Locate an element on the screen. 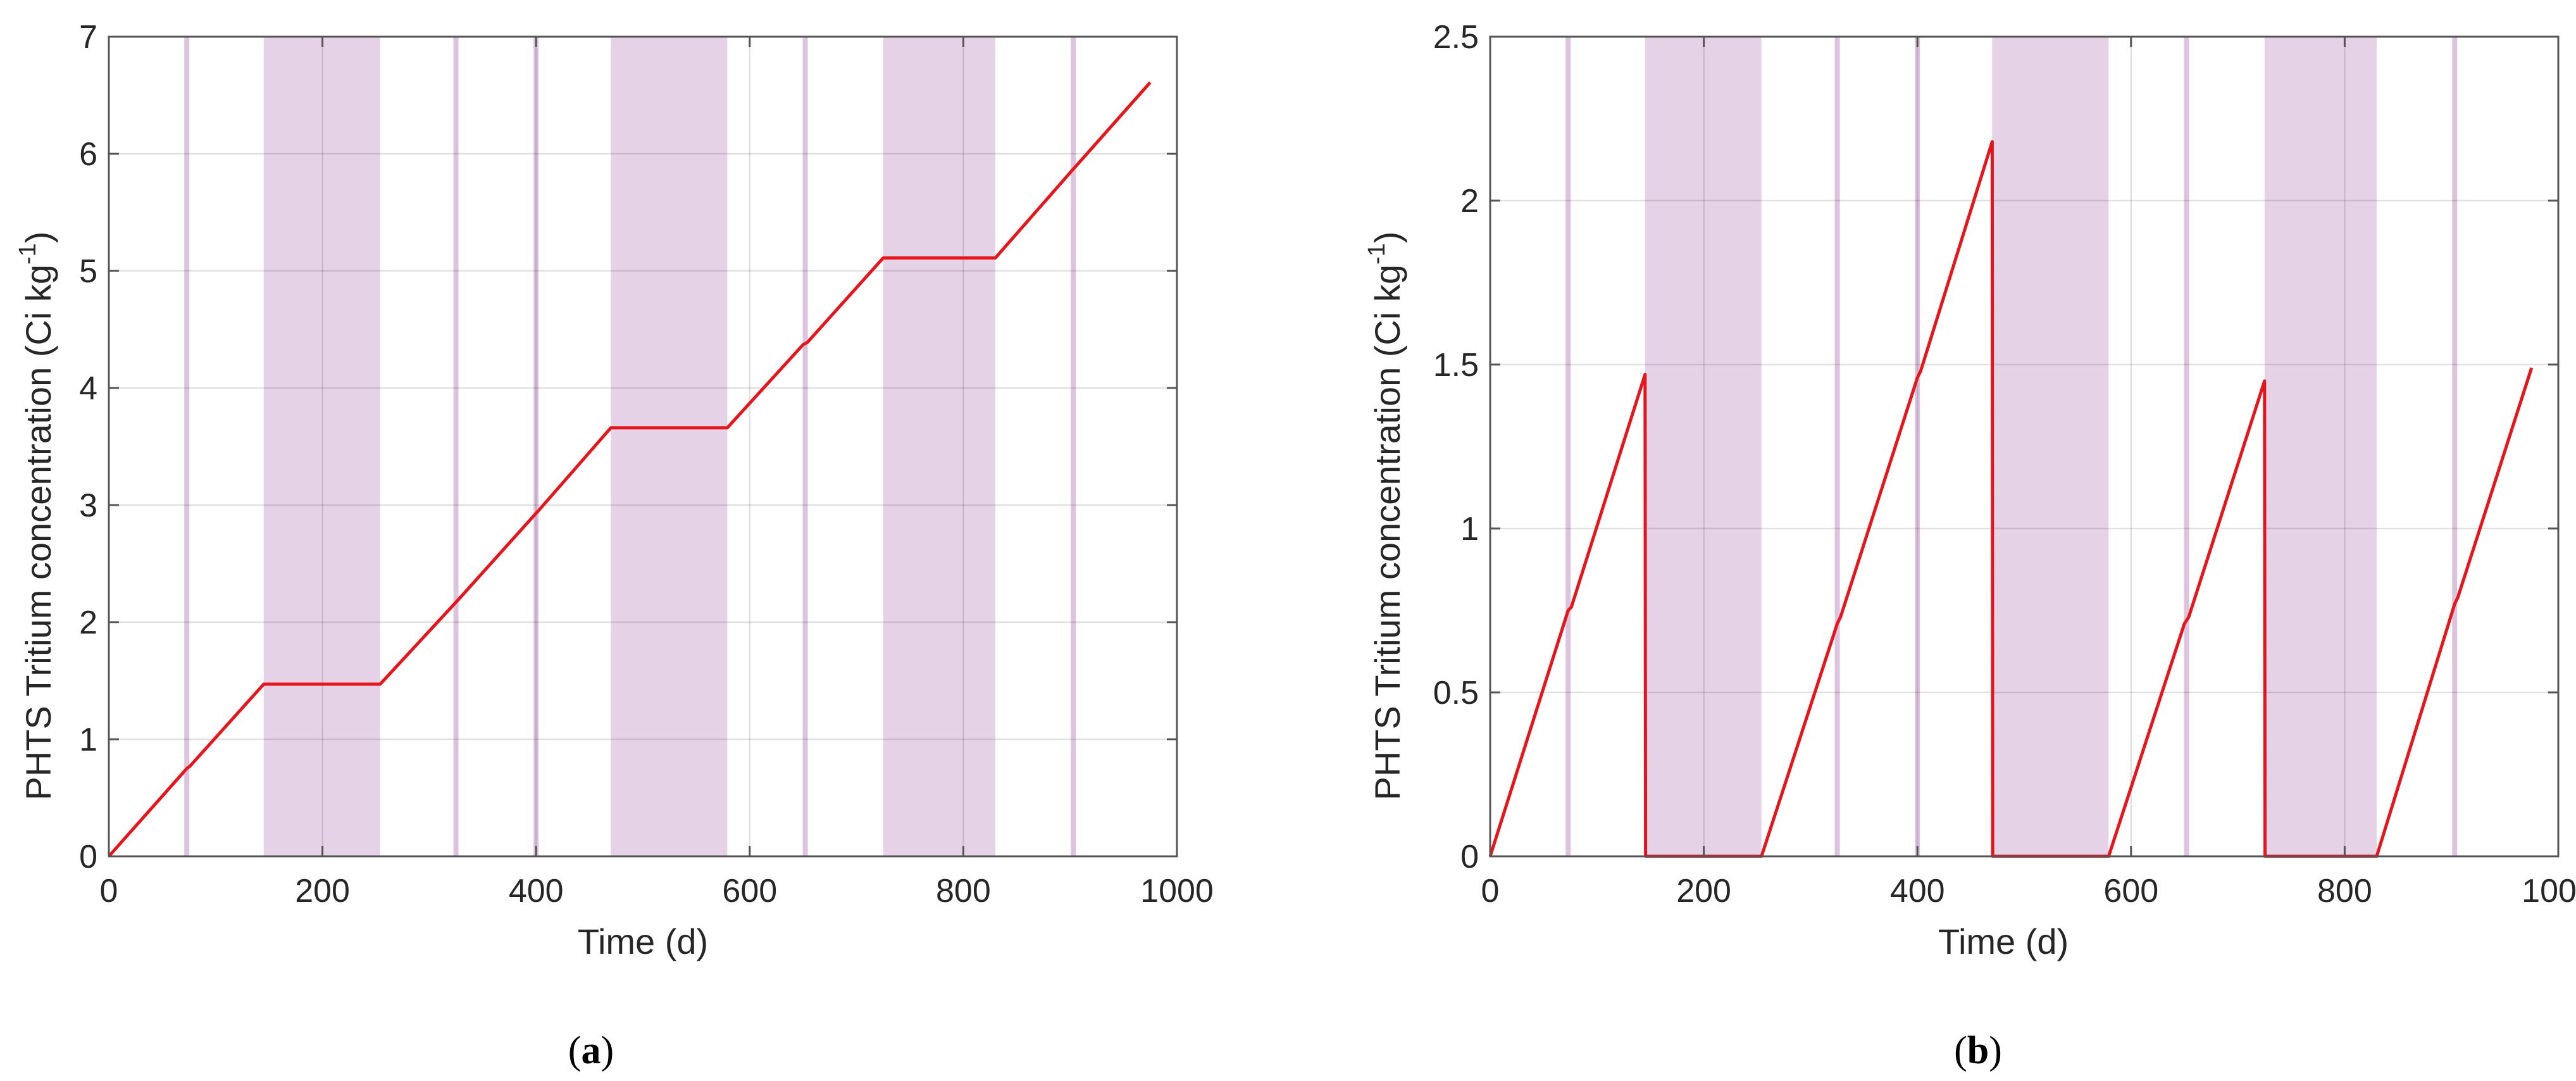  y-tick-label-4: 2 is located at coordinates (1470, 201).